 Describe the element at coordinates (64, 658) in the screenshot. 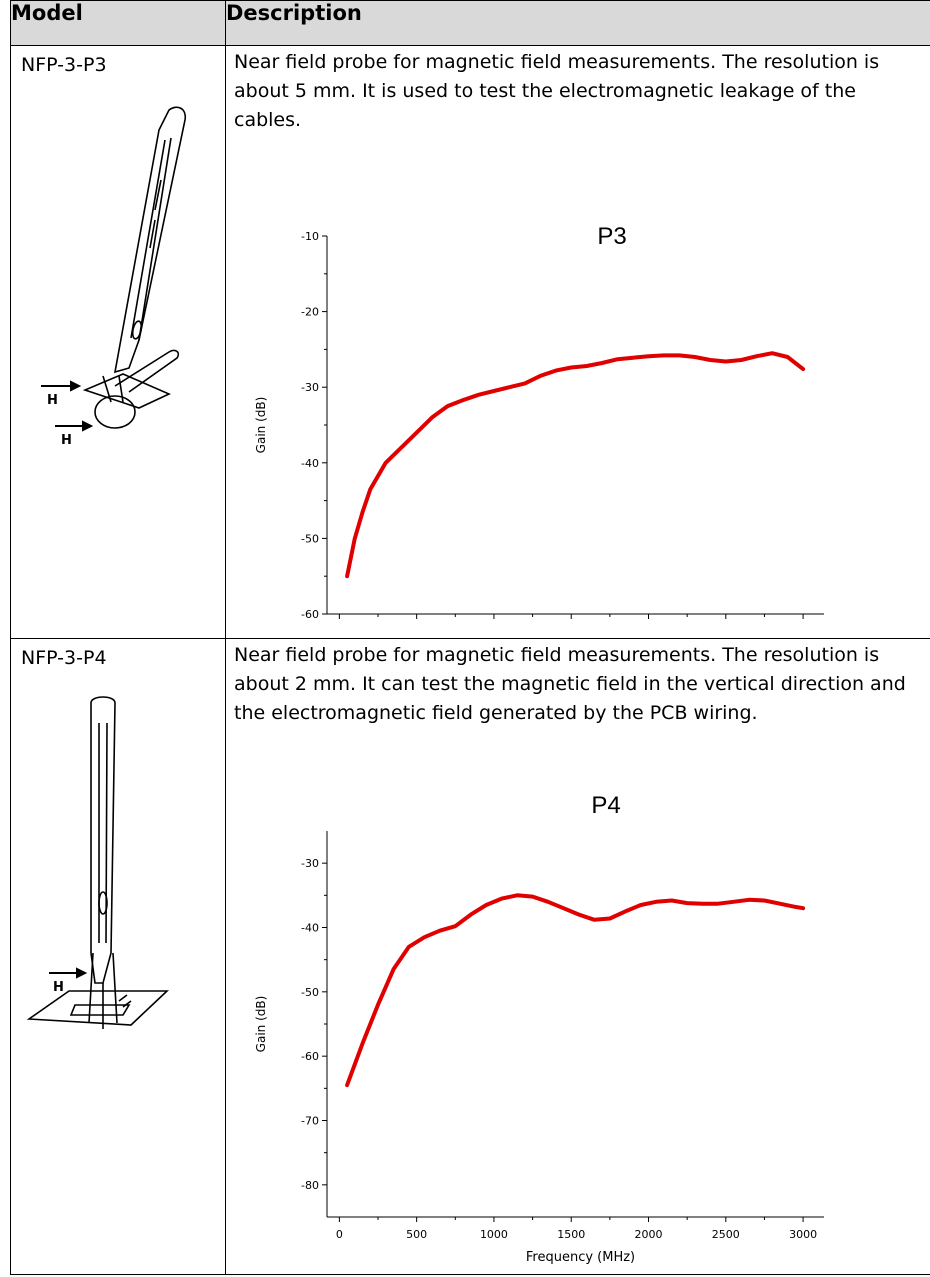

I see `model-name: NFP-3-P4` at that location.